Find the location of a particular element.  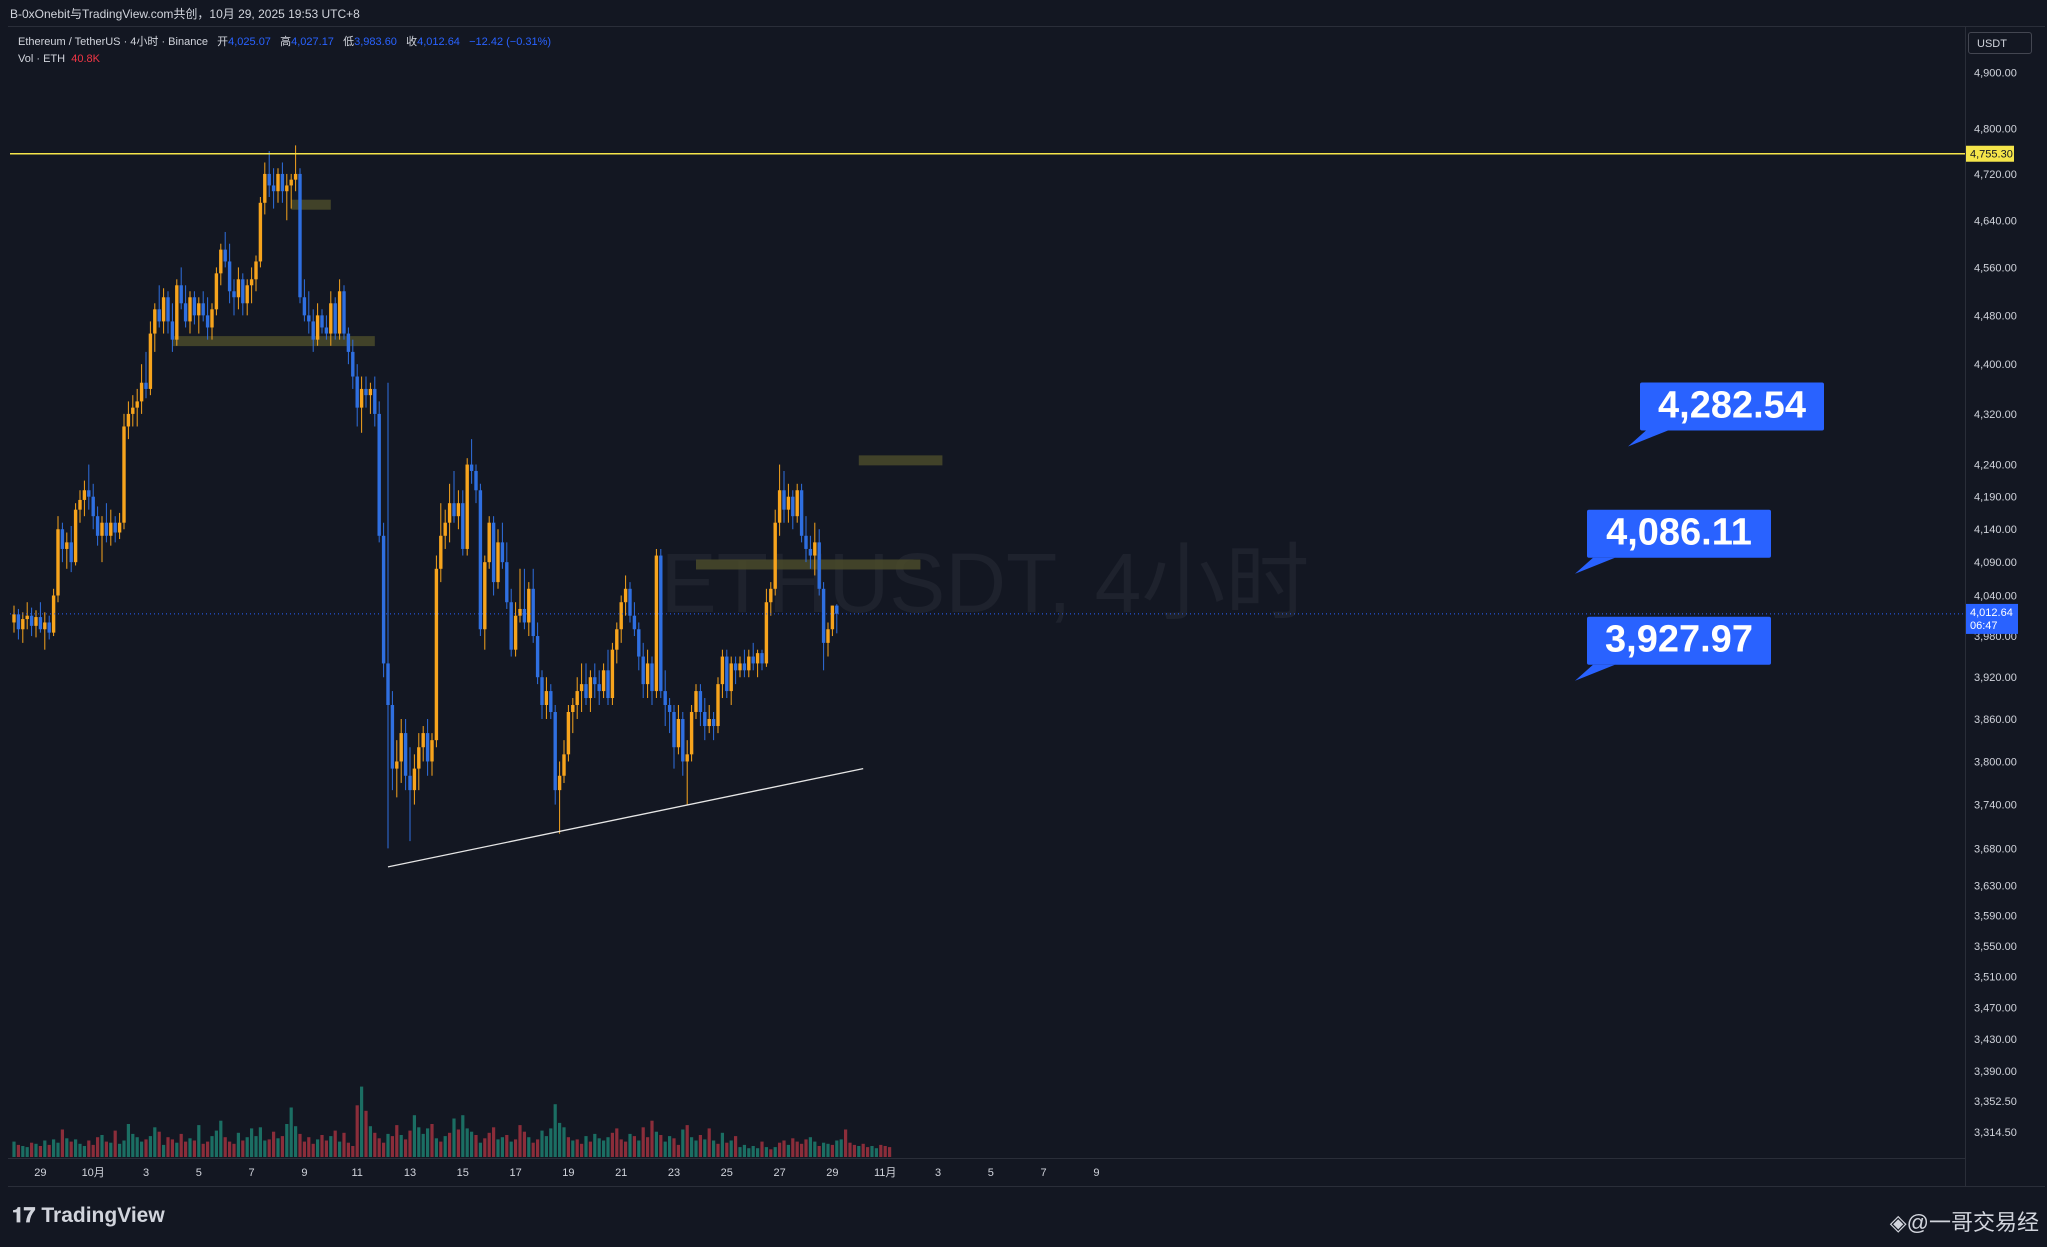

x-tick-label: 17 is located at coordinates (515, 1173).